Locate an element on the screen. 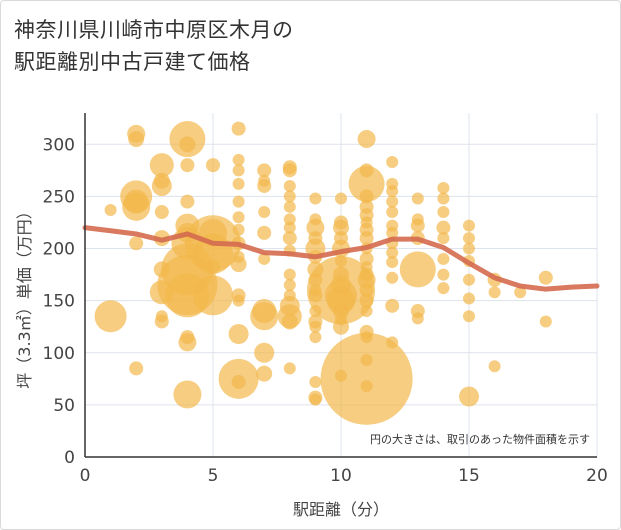  y-tick-label: 0 is located at coordinates (69, 458).